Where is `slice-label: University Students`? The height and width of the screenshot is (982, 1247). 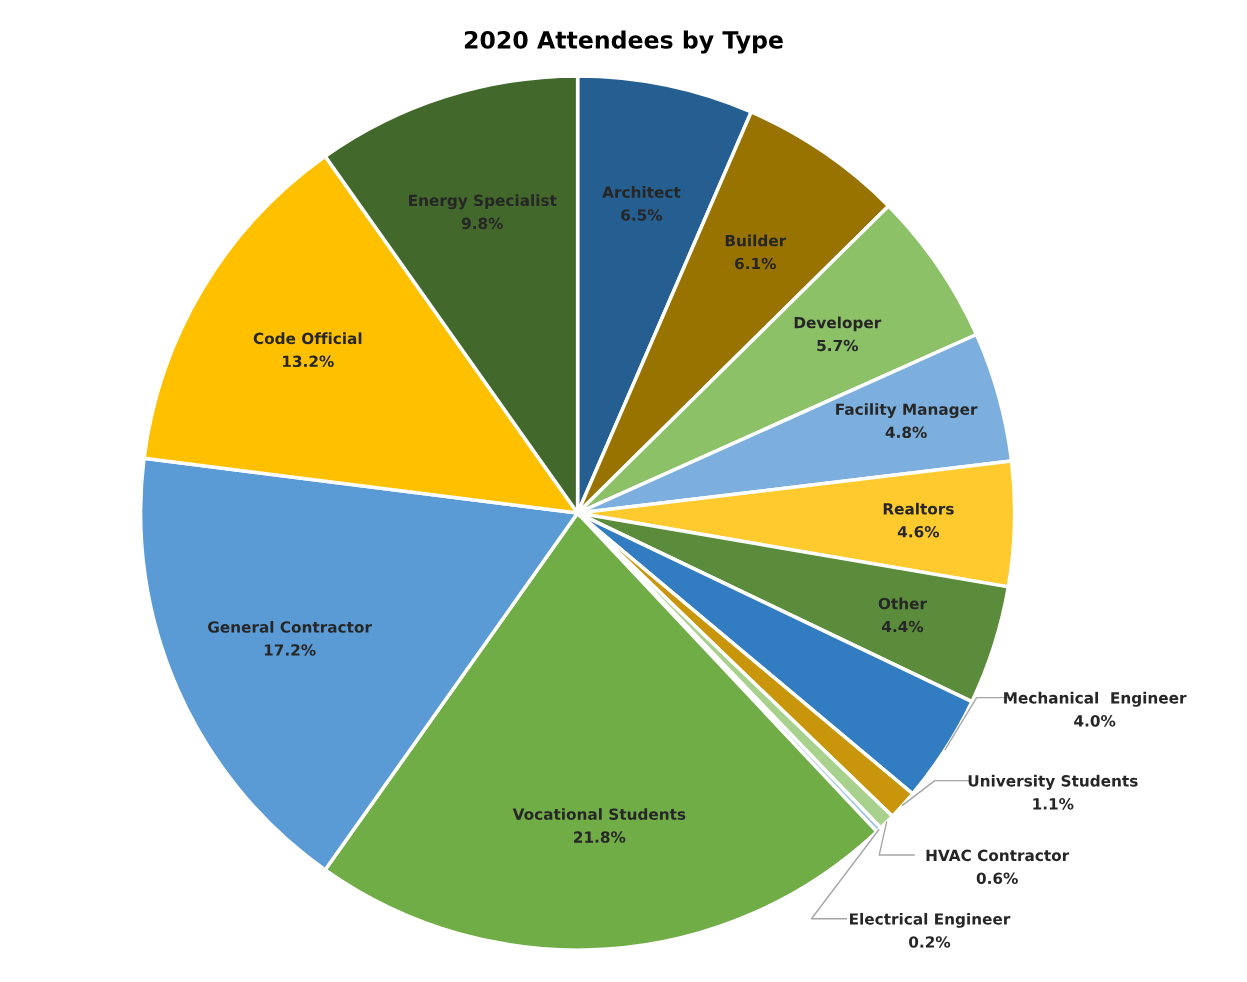
slice-label: University Students is located at coordinates (1053, 782).